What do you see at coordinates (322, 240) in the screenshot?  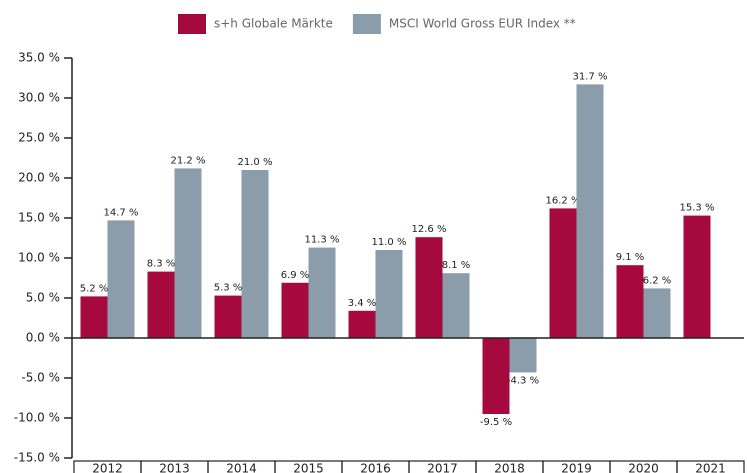 I see `value-label: 11.3 %` at bounding box center [322, 240].